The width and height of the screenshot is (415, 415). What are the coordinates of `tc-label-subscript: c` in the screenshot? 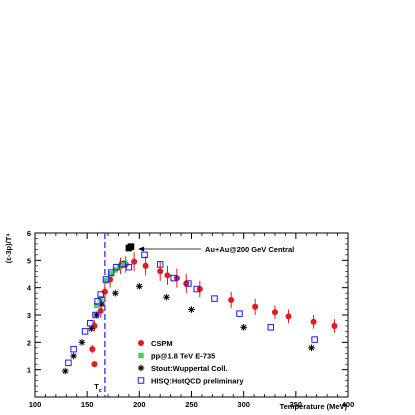 It's located at (100, 391).